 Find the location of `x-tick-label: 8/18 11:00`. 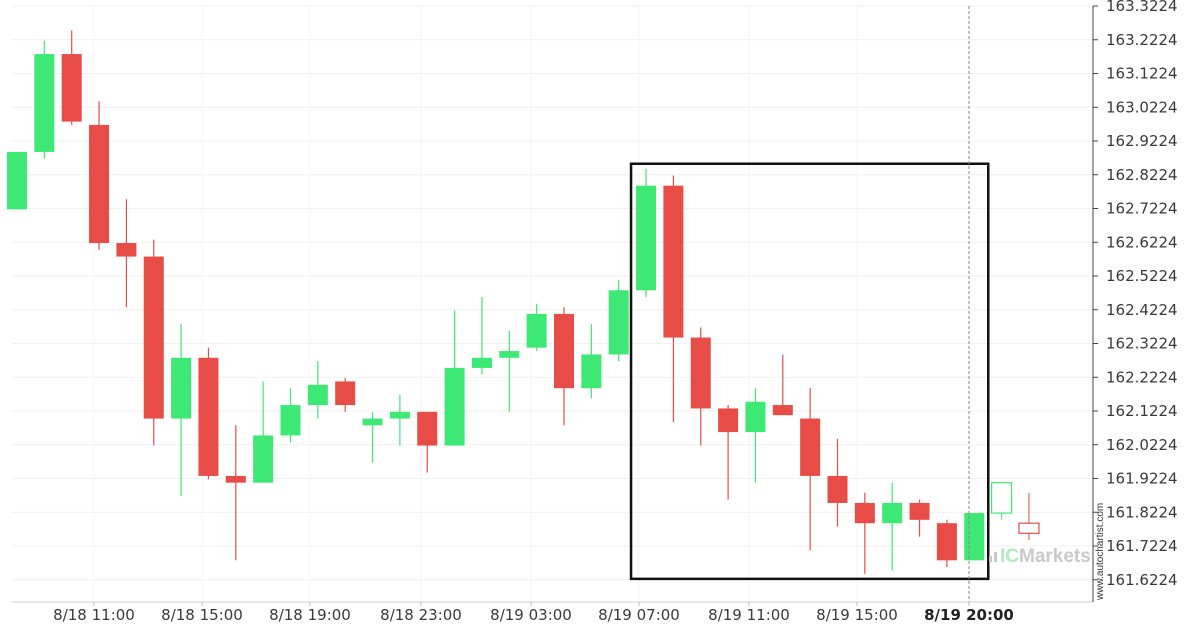

x-tick-label: 8/18 11:00 is located at coordinates (94, 615).